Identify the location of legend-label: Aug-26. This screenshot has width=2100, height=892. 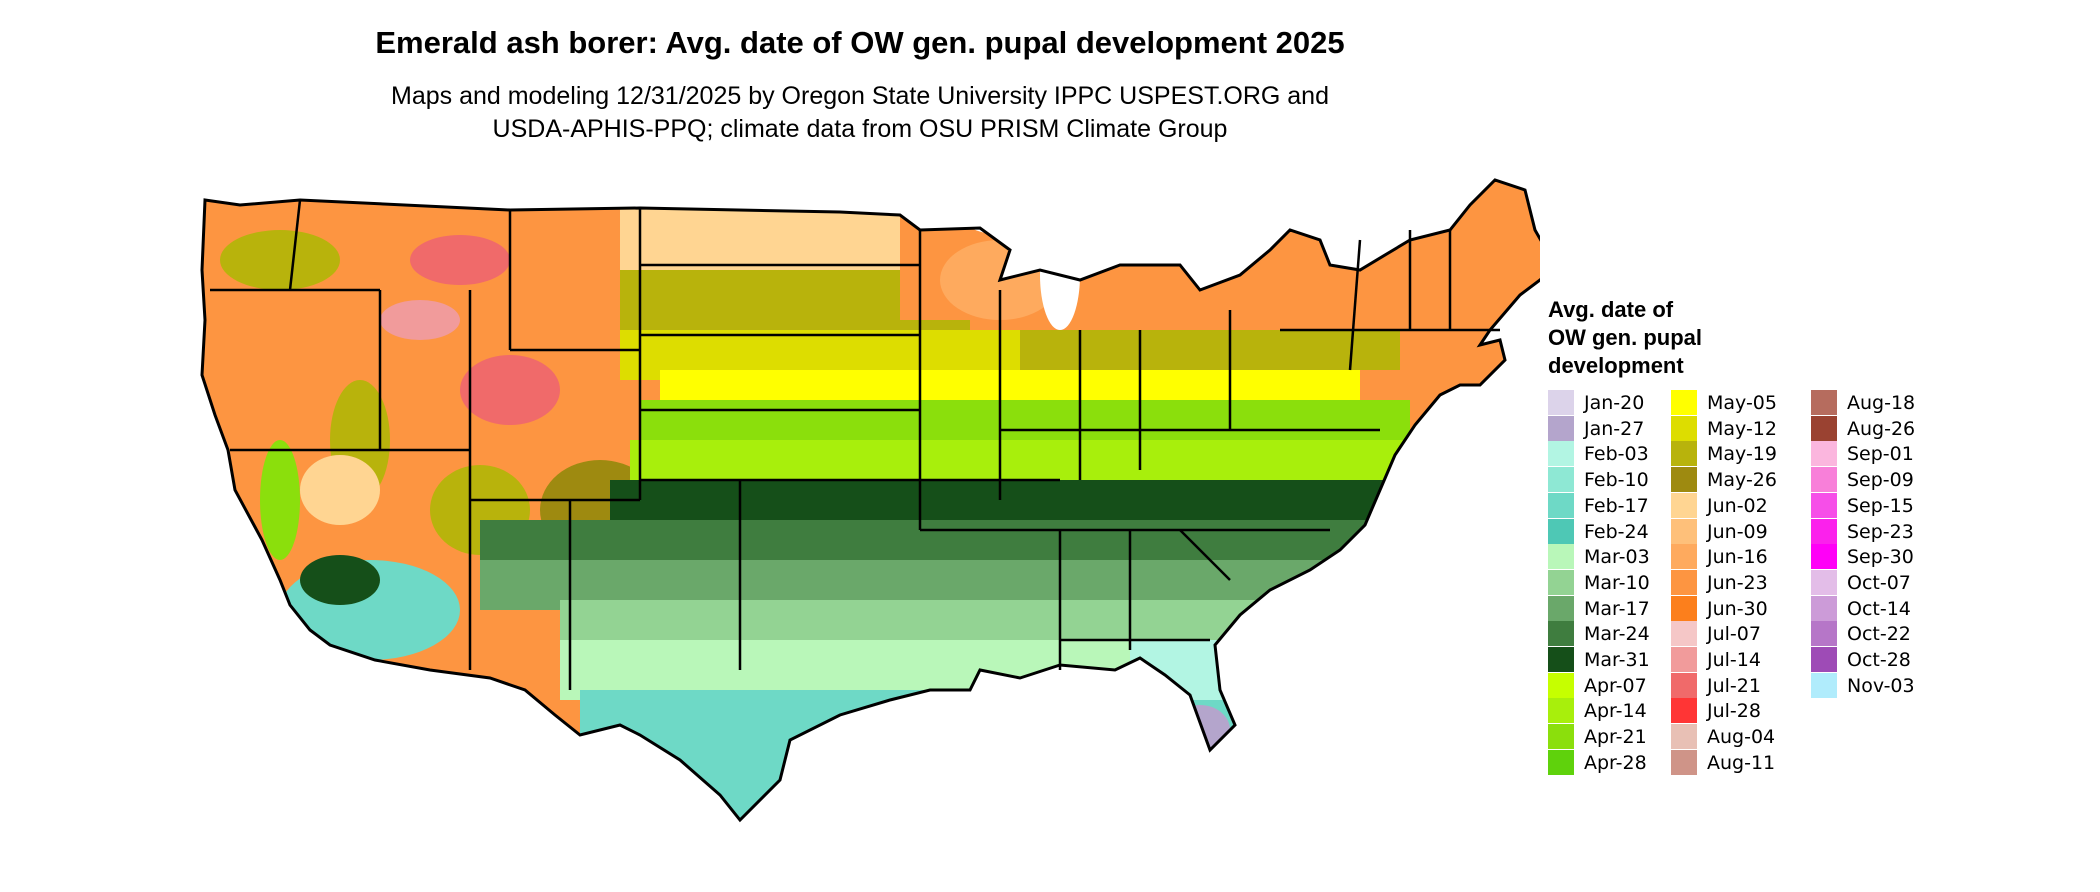
(1881, 428).